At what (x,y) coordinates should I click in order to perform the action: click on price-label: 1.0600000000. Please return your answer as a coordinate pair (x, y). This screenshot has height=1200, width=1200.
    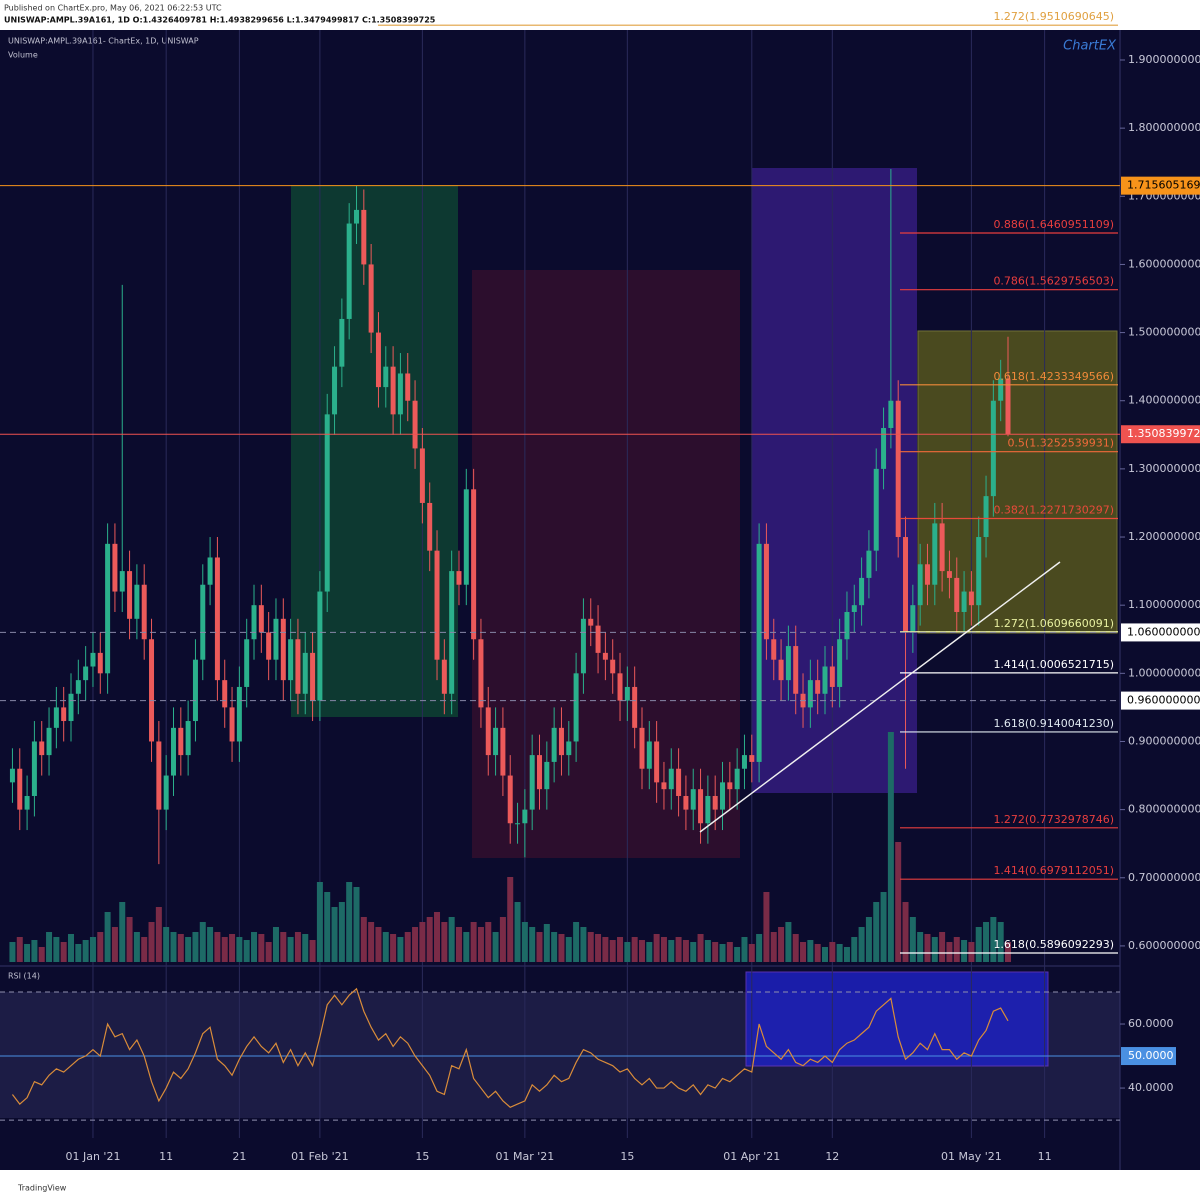
    Looking at the image, I should click on (1163, 631).